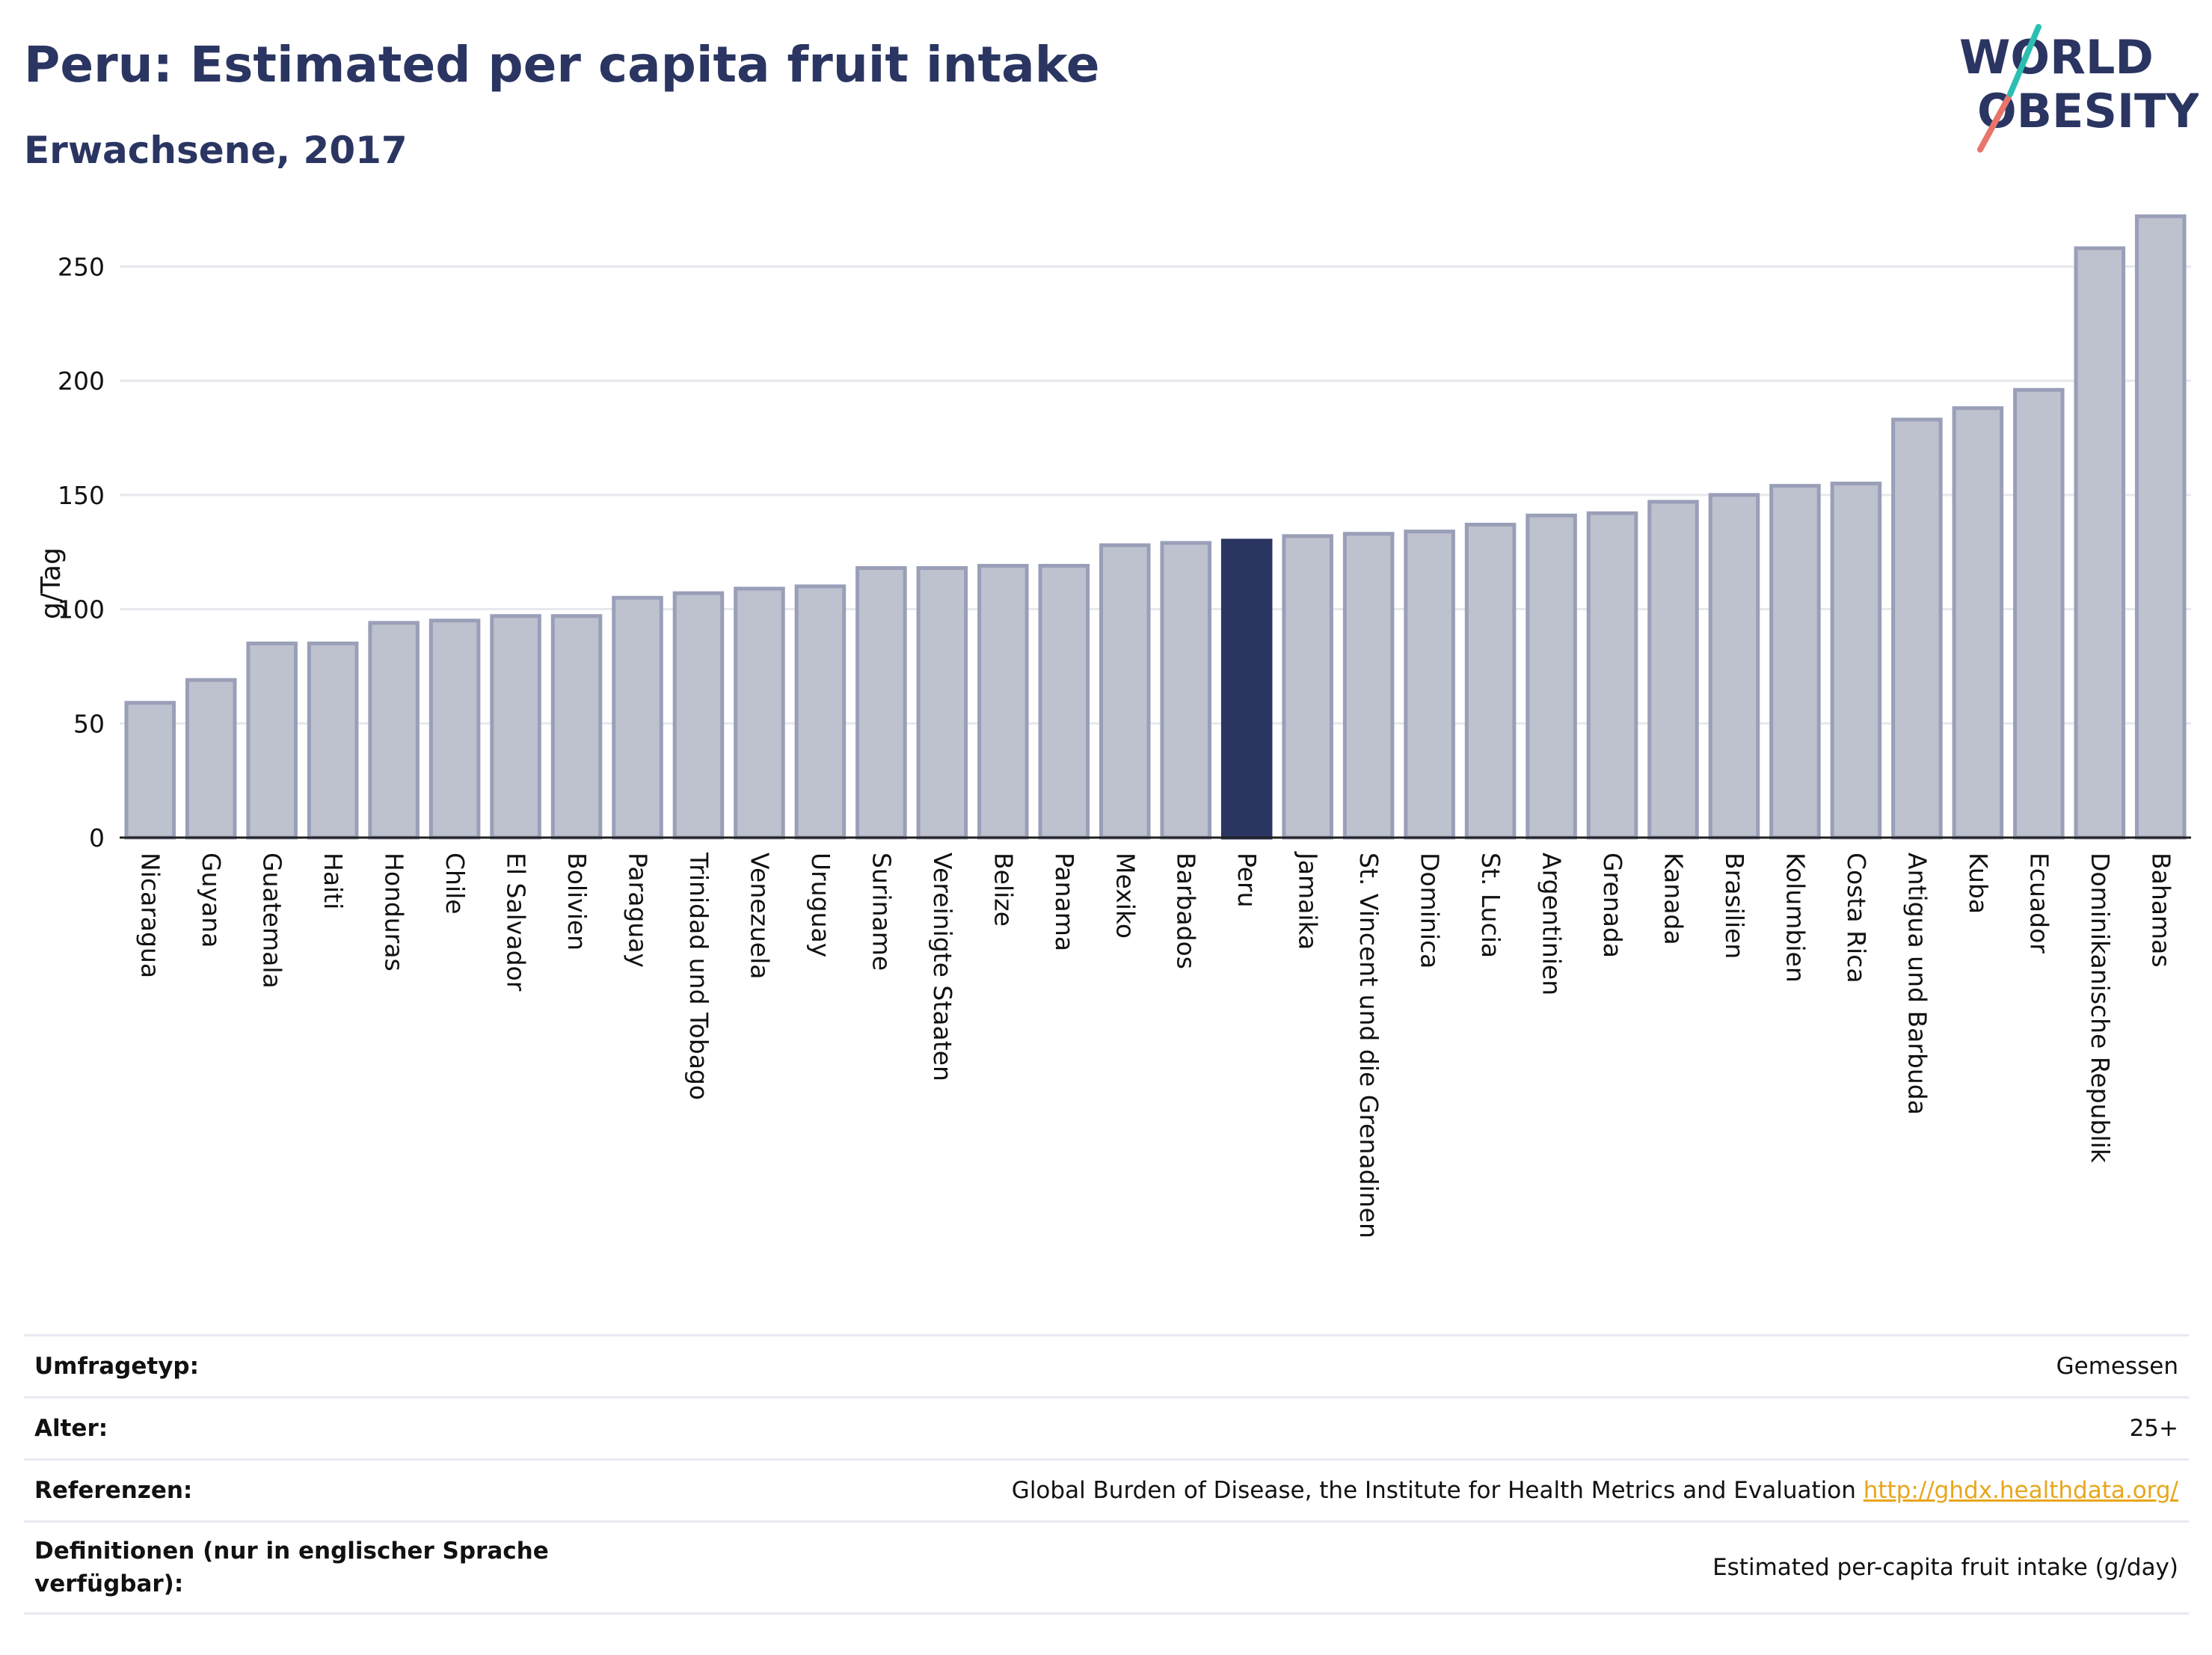 This screenshot has width=2212, height=1655. What do you see at coordinates (638, 910) in the screenshot?
I see `x-tick-label: Paraguay` at bounding box center [638, 910].